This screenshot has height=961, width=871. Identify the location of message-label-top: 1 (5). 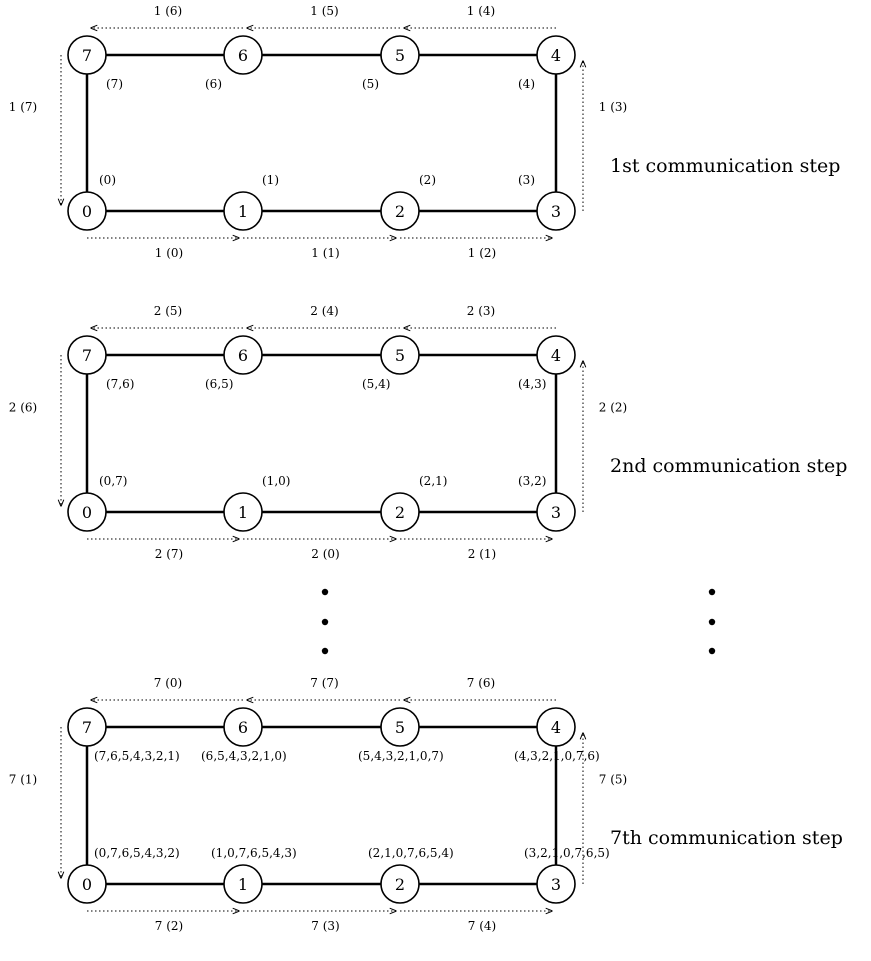
(324, 11).